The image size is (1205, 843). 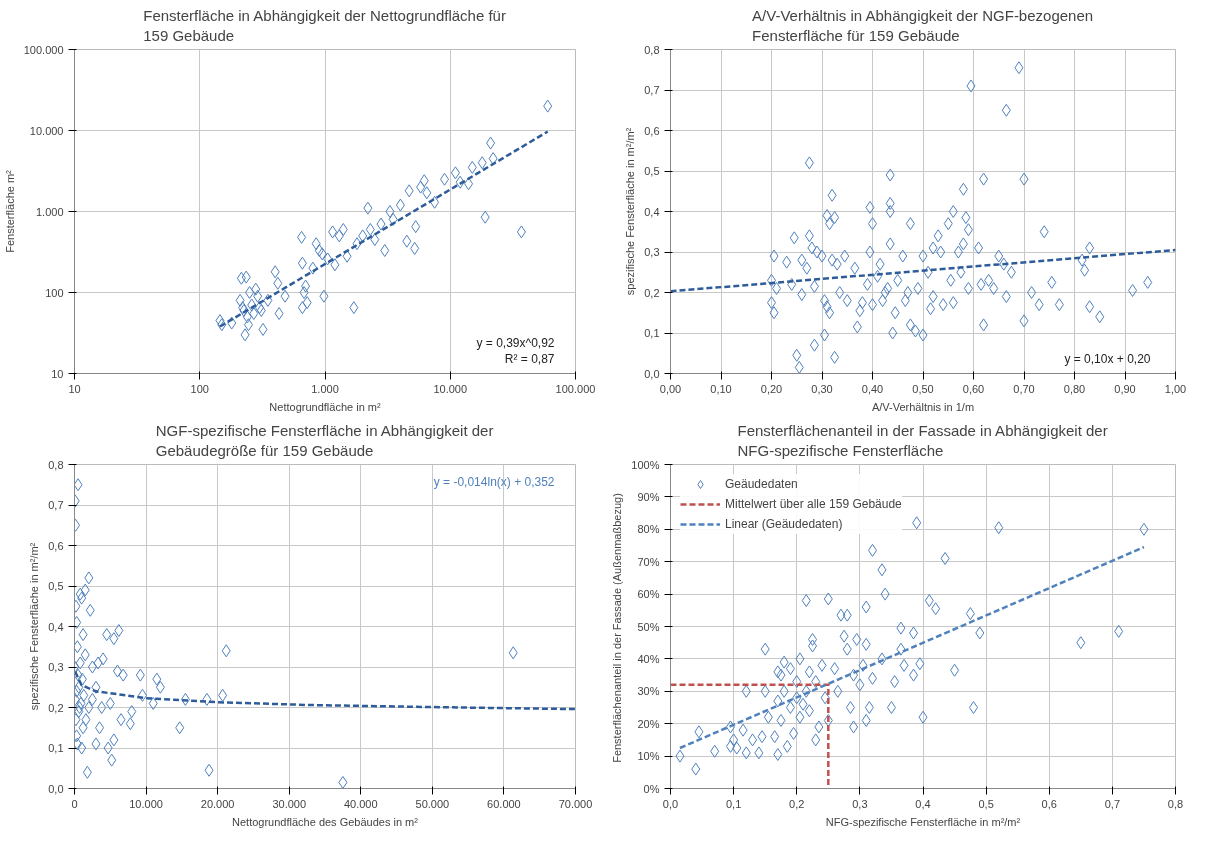 I want to click on x-tick-label: 0,10, so click(x=721, y=388).